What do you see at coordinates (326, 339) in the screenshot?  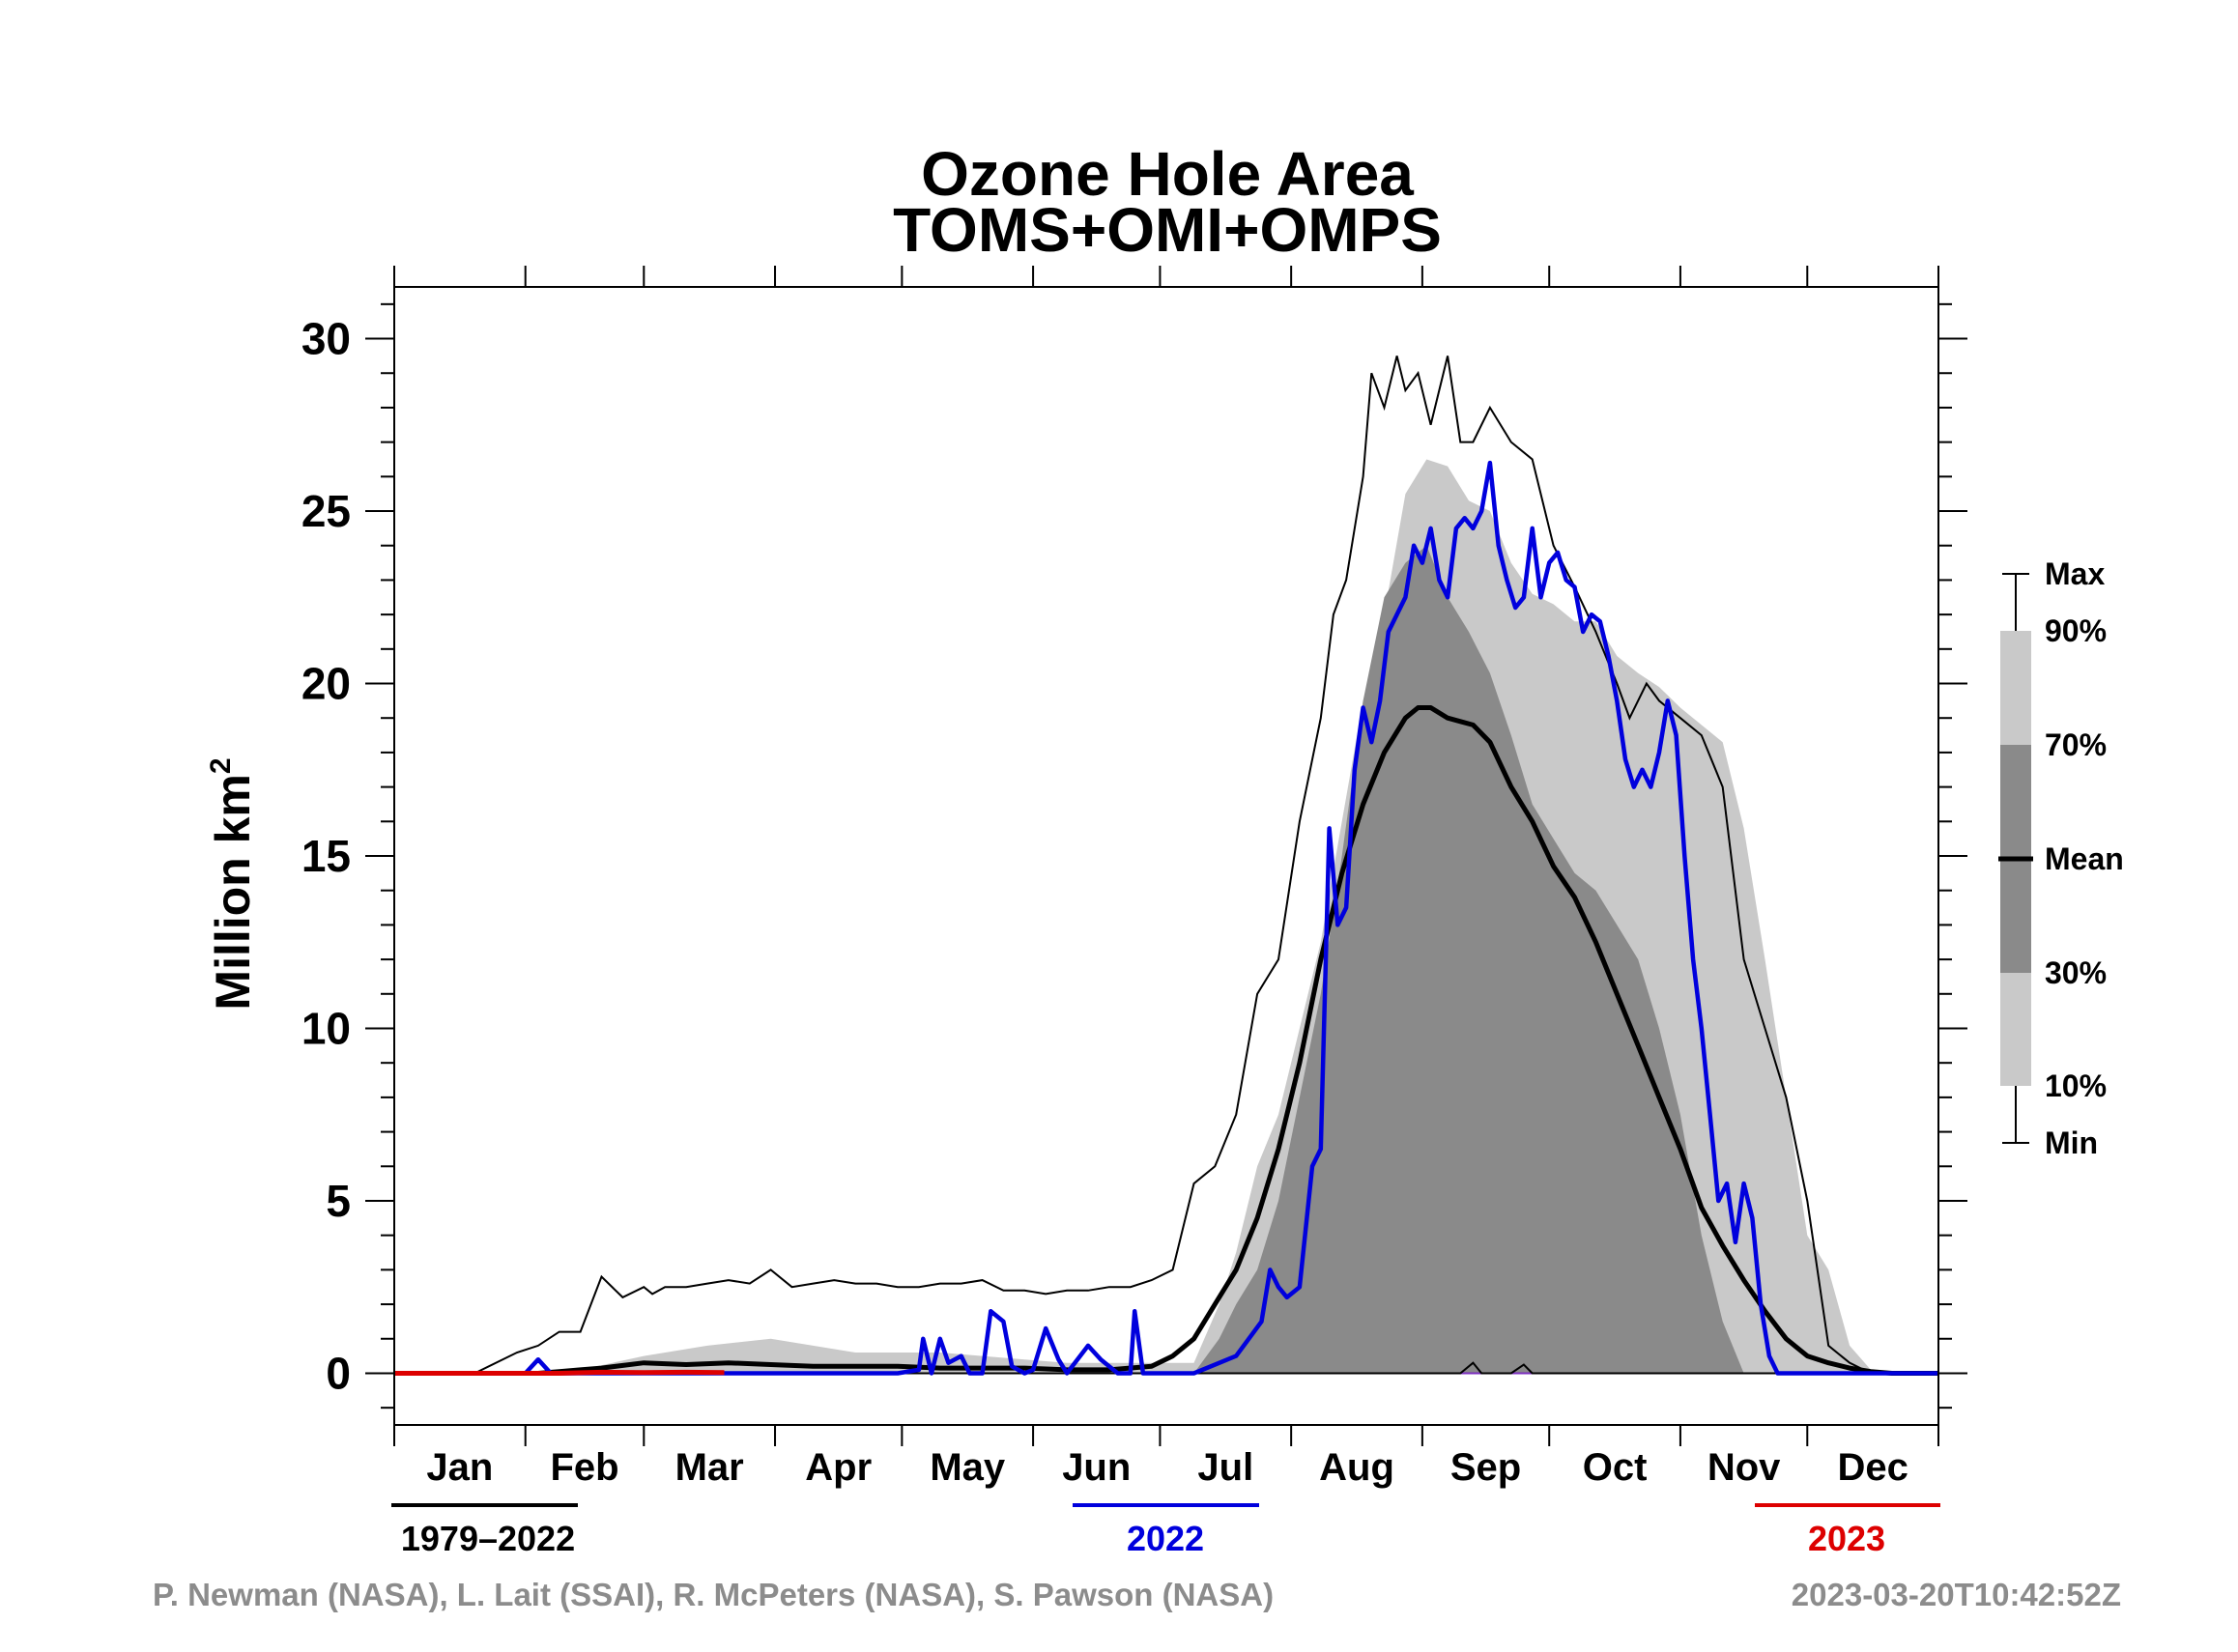 I see `y-tick-label: 30` at bounding box center [326, 339].